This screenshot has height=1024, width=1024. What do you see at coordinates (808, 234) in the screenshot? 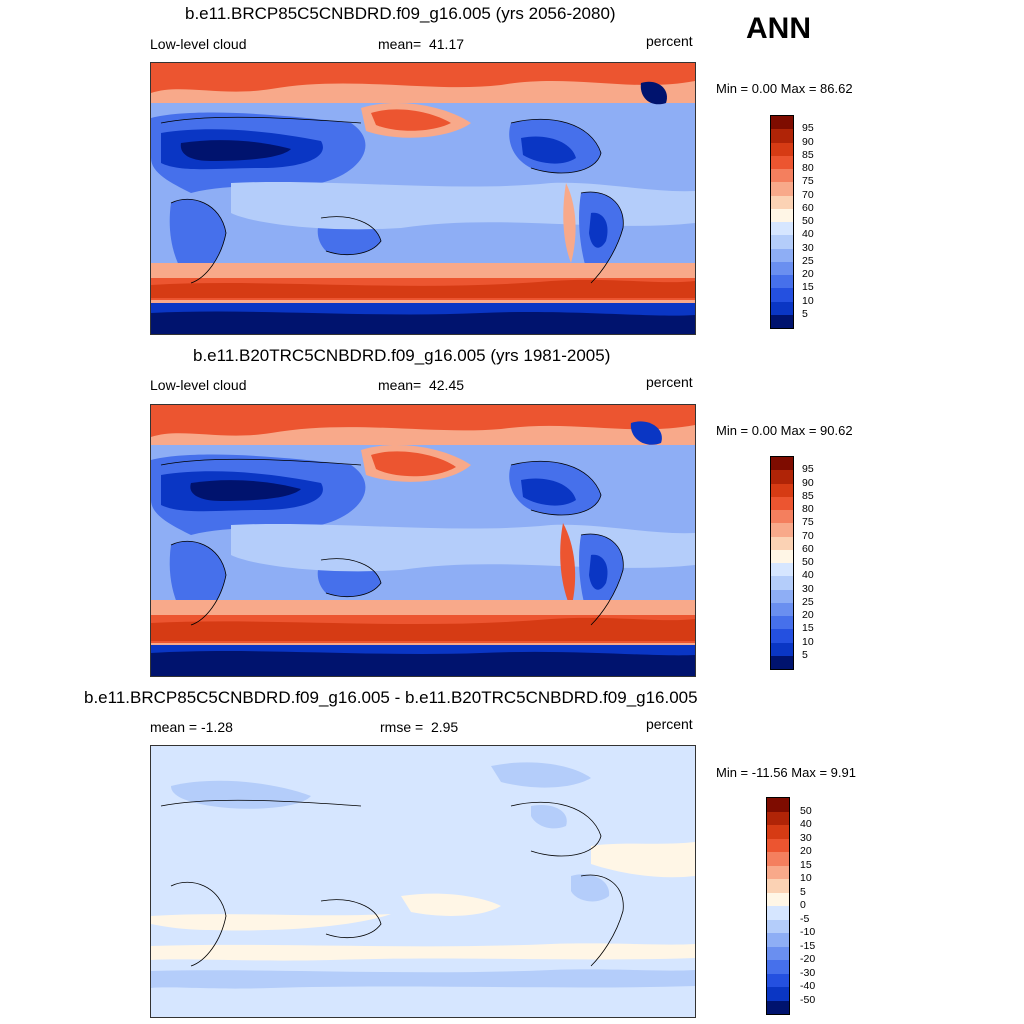
I see `cbar-1-label: 40` at bounding box center [808, 234].